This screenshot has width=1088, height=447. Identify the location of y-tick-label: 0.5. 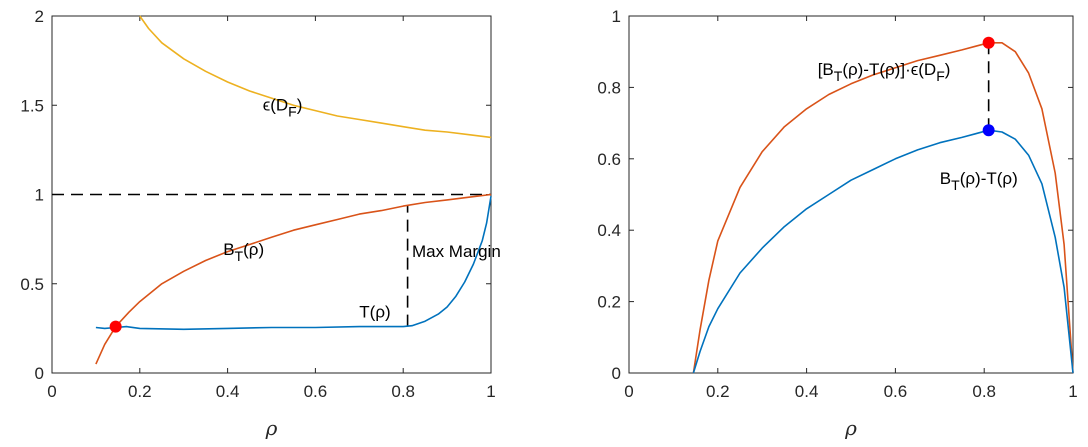
(32, 284).